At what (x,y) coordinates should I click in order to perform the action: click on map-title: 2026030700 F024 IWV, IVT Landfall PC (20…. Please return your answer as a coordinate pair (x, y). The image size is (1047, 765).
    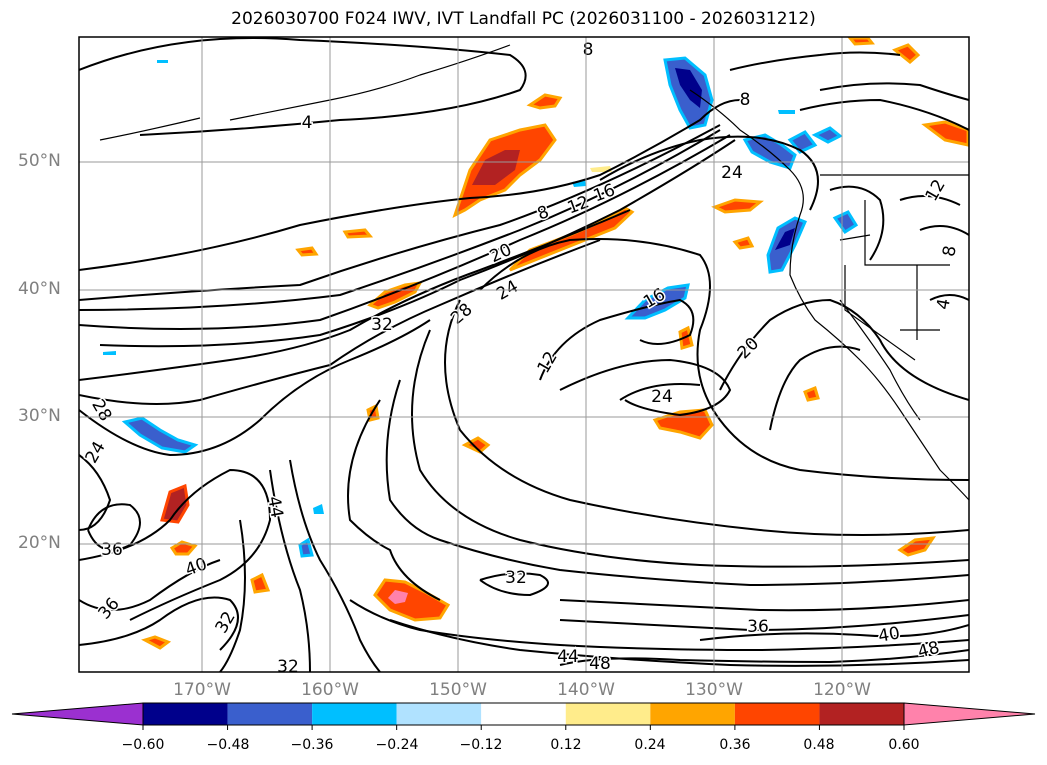
    Looking at the image, I should click on (523, 19).